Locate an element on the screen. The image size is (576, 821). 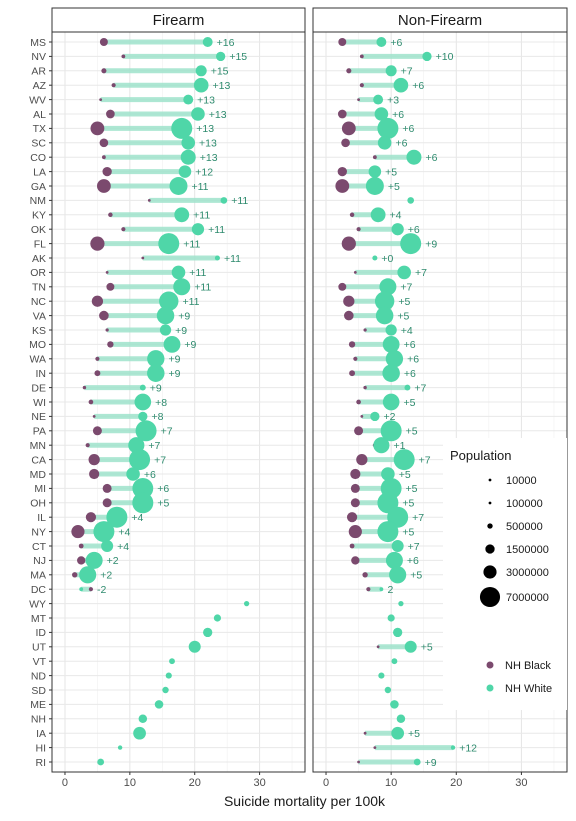
x-tick-label: 10 is located at coordinates (391, 783).